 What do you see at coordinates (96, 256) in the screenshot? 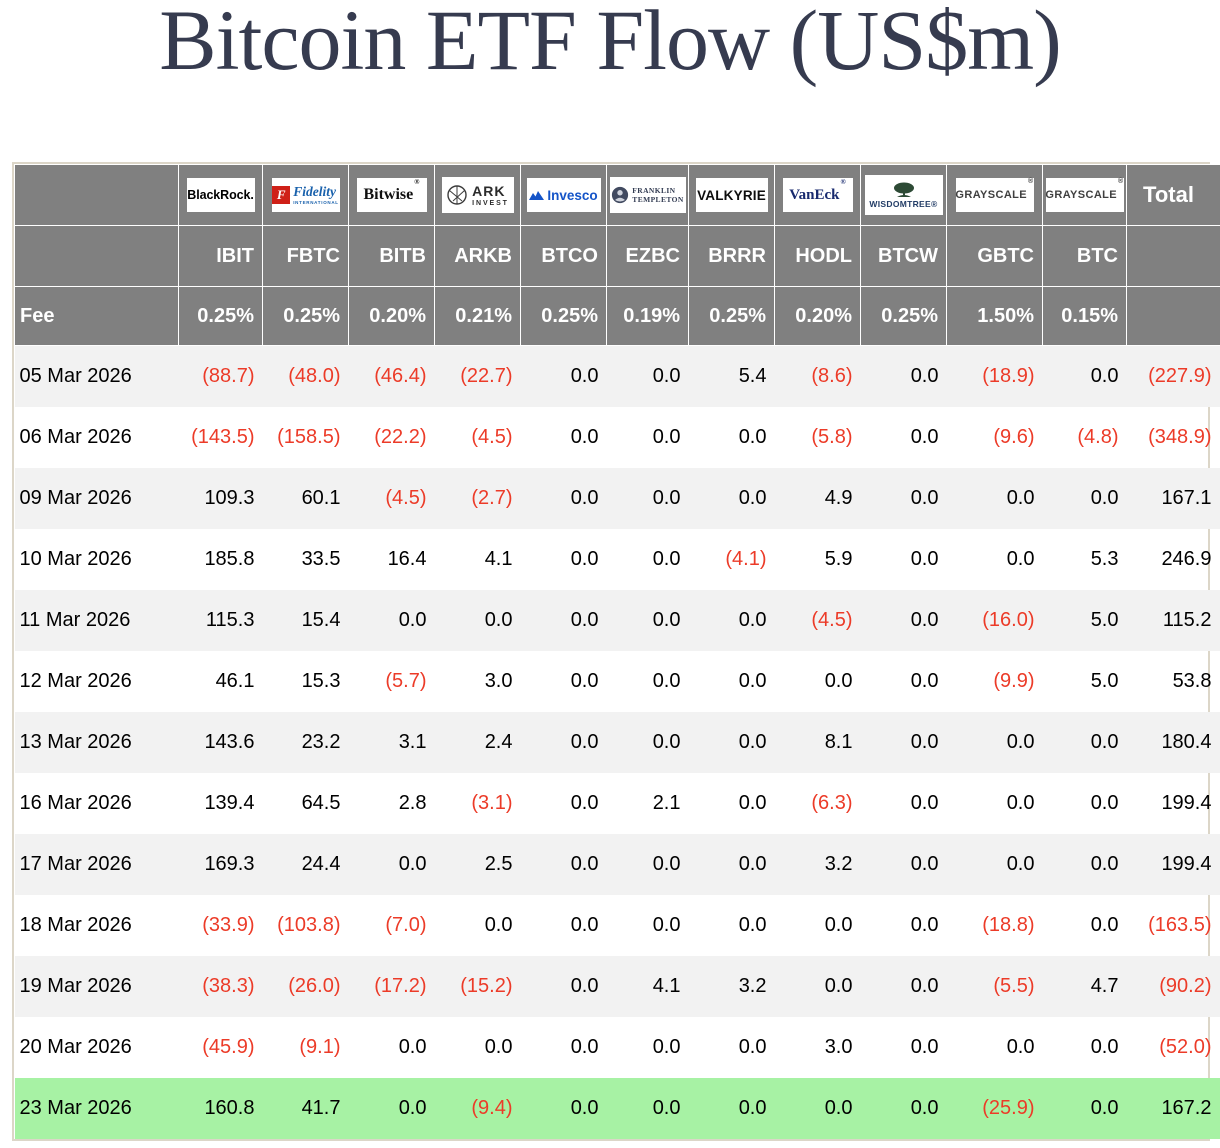
I see `ticker-row-spacer` at bounding box center [96, 256].